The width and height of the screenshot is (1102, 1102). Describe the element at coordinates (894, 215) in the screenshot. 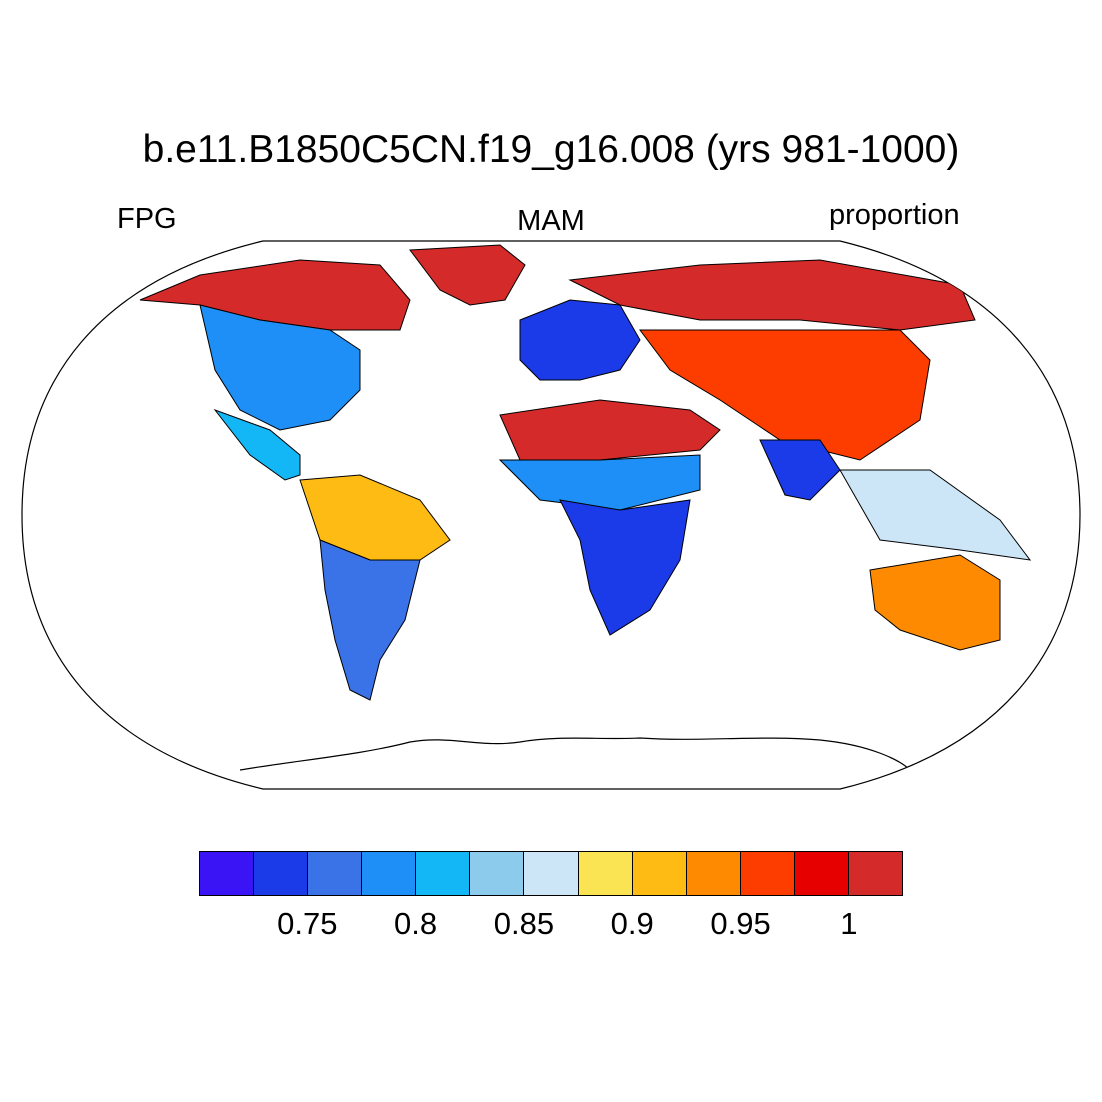

I see `units-label: proportion` at that location.